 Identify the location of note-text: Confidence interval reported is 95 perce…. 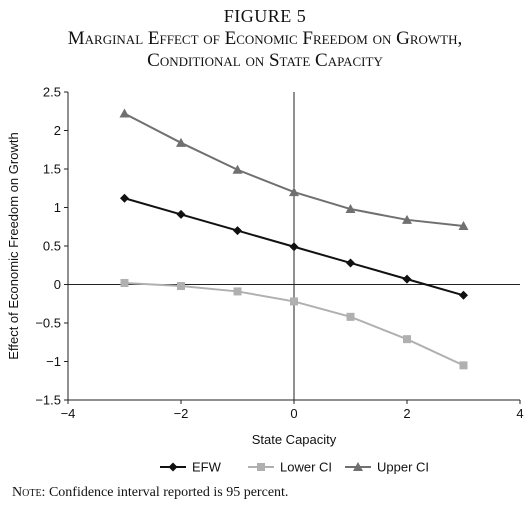
(167, 492).